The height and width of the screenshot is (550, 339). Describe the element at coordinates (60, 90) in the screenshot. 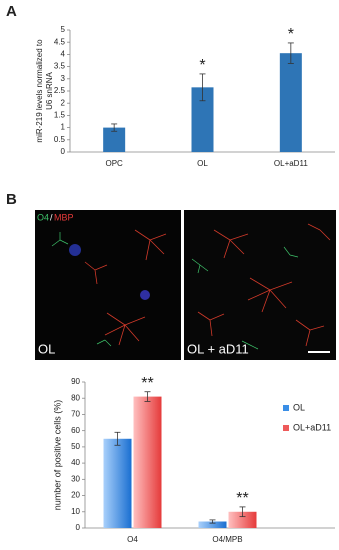

I see `y-tick-label: 2.5` at that location.